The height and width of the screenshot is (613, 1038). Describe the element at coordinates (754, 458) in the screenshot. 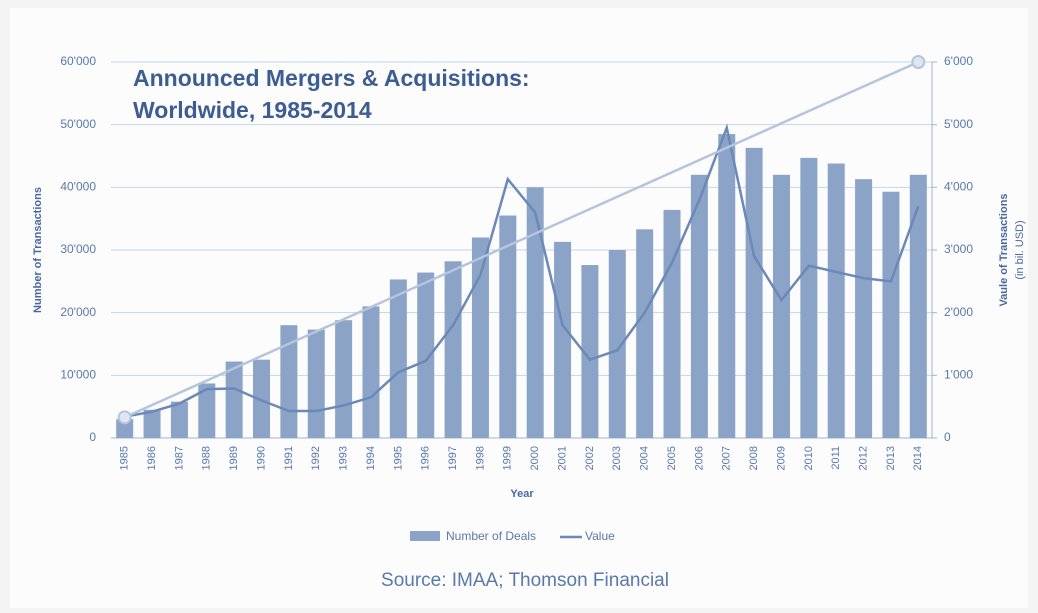

I see `x-tick-label: 2008` at that location.